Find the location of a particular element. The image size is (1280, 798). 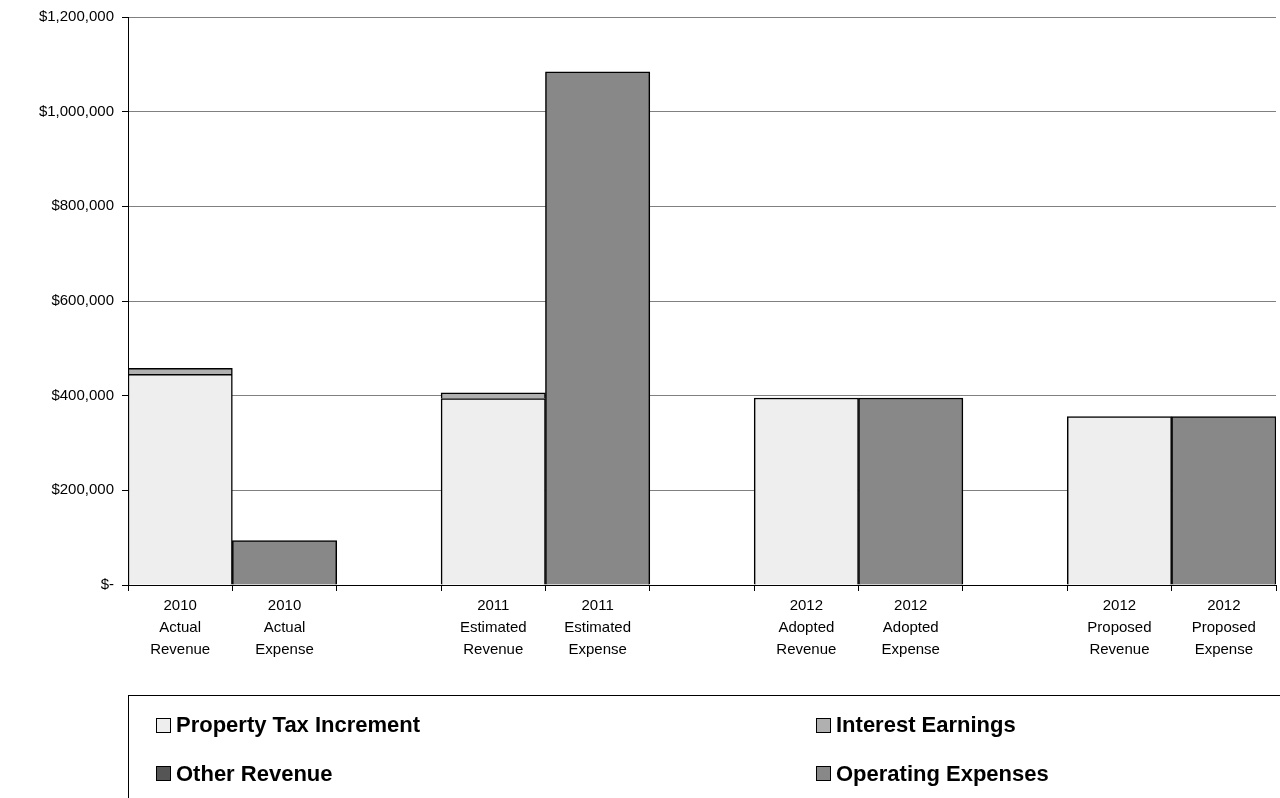

y-tick-label: $600,000 is located at coordinates (82, 300).